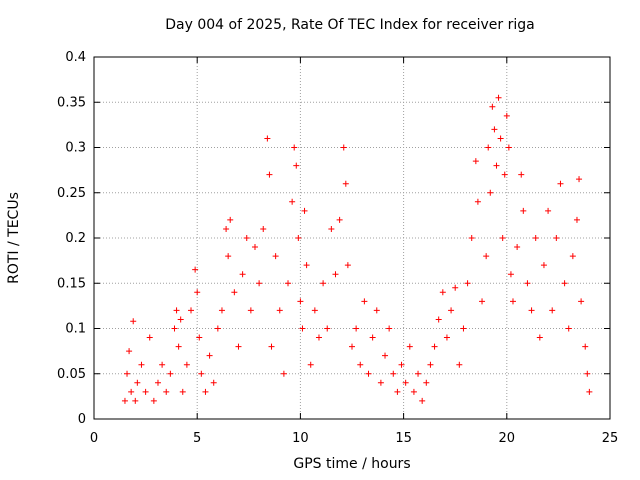 Image resolution: width=640 pixels, height=480 pixels. Describe the element at coordinates (75, 329) in the screenshot. I see `y-tick-label: 0.1` at that location.